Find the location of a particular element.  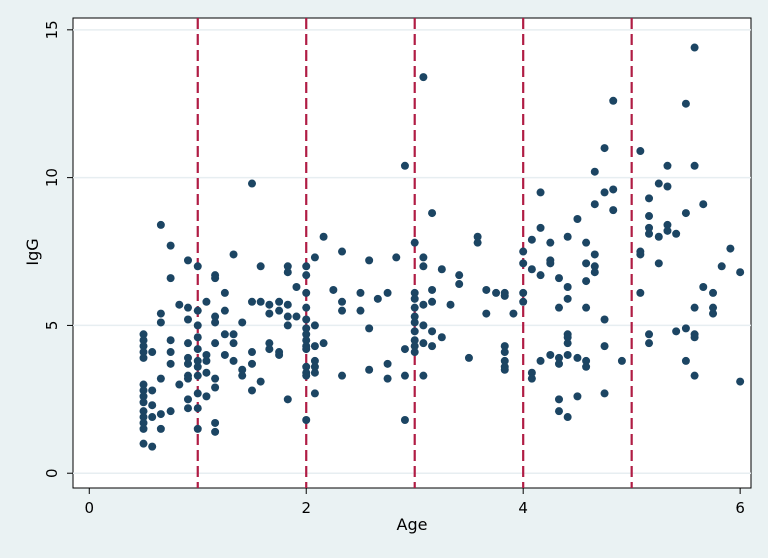

x-axis-label: Age is located at coordinates (412, 524).